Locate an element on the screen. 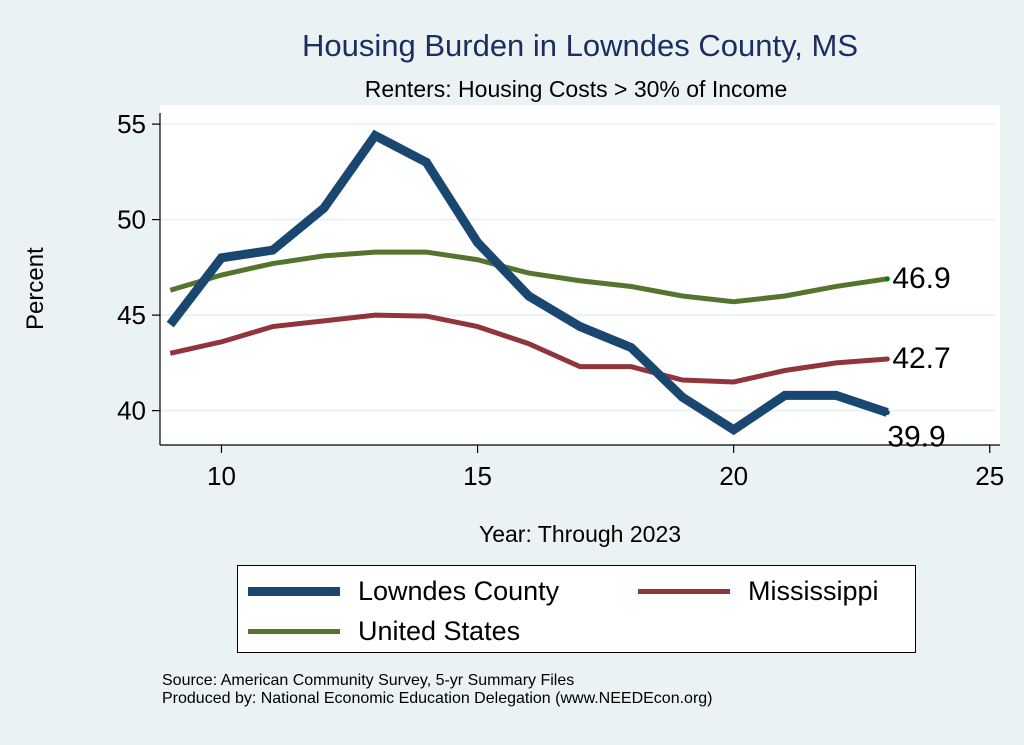 The height and width of the screenshot is (745, 1024). end-data-label: 39.9 is located at coordinates (916, 437).